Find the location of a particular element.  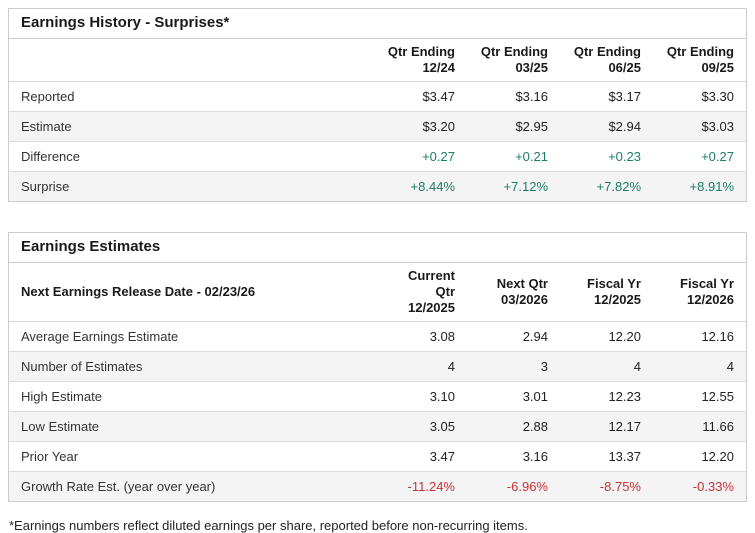

earnings-estimates-title: Earnings Estimates is located at coordinates (91, 246).